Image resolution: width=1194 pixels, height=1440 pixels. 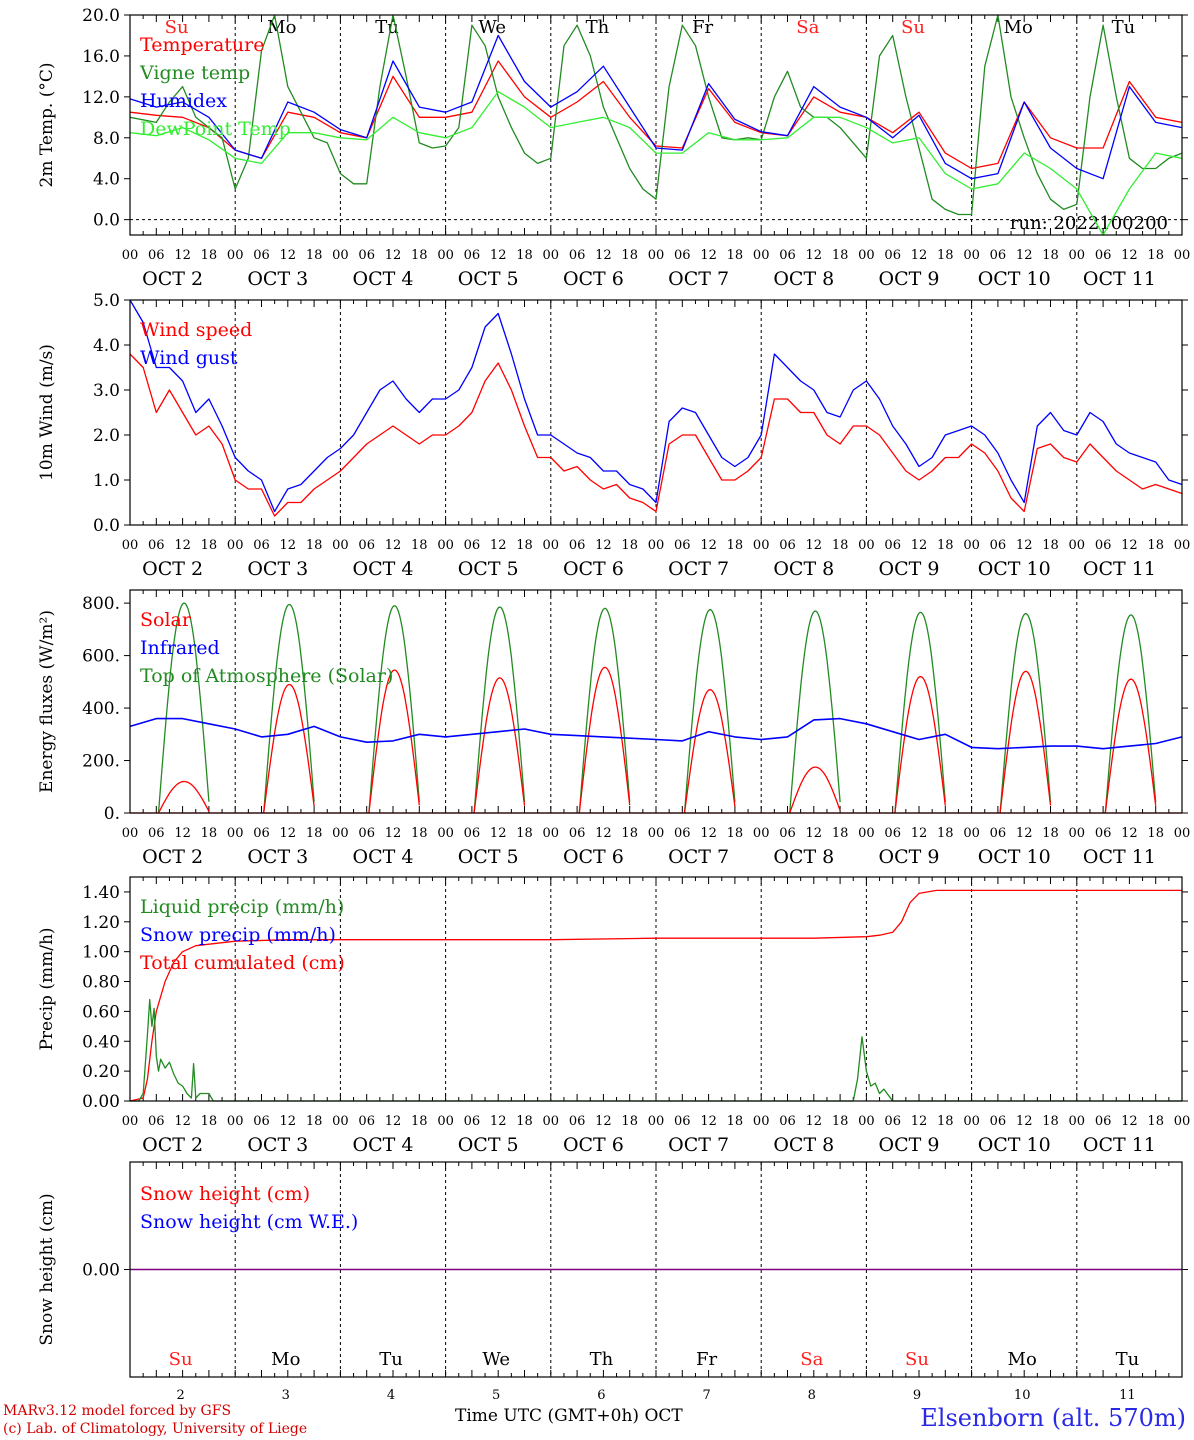 What do you see at coordinates (202, 45) in the screenshot?
I see `legend-entry: Temperature` at bounding box center [202, 45].